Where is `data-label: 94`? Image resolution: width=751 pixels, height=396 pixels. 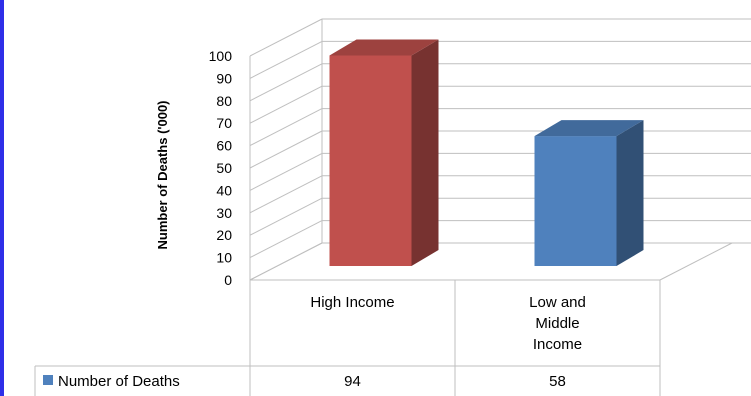
data-label: 94 is located at coordinates (352, 381).